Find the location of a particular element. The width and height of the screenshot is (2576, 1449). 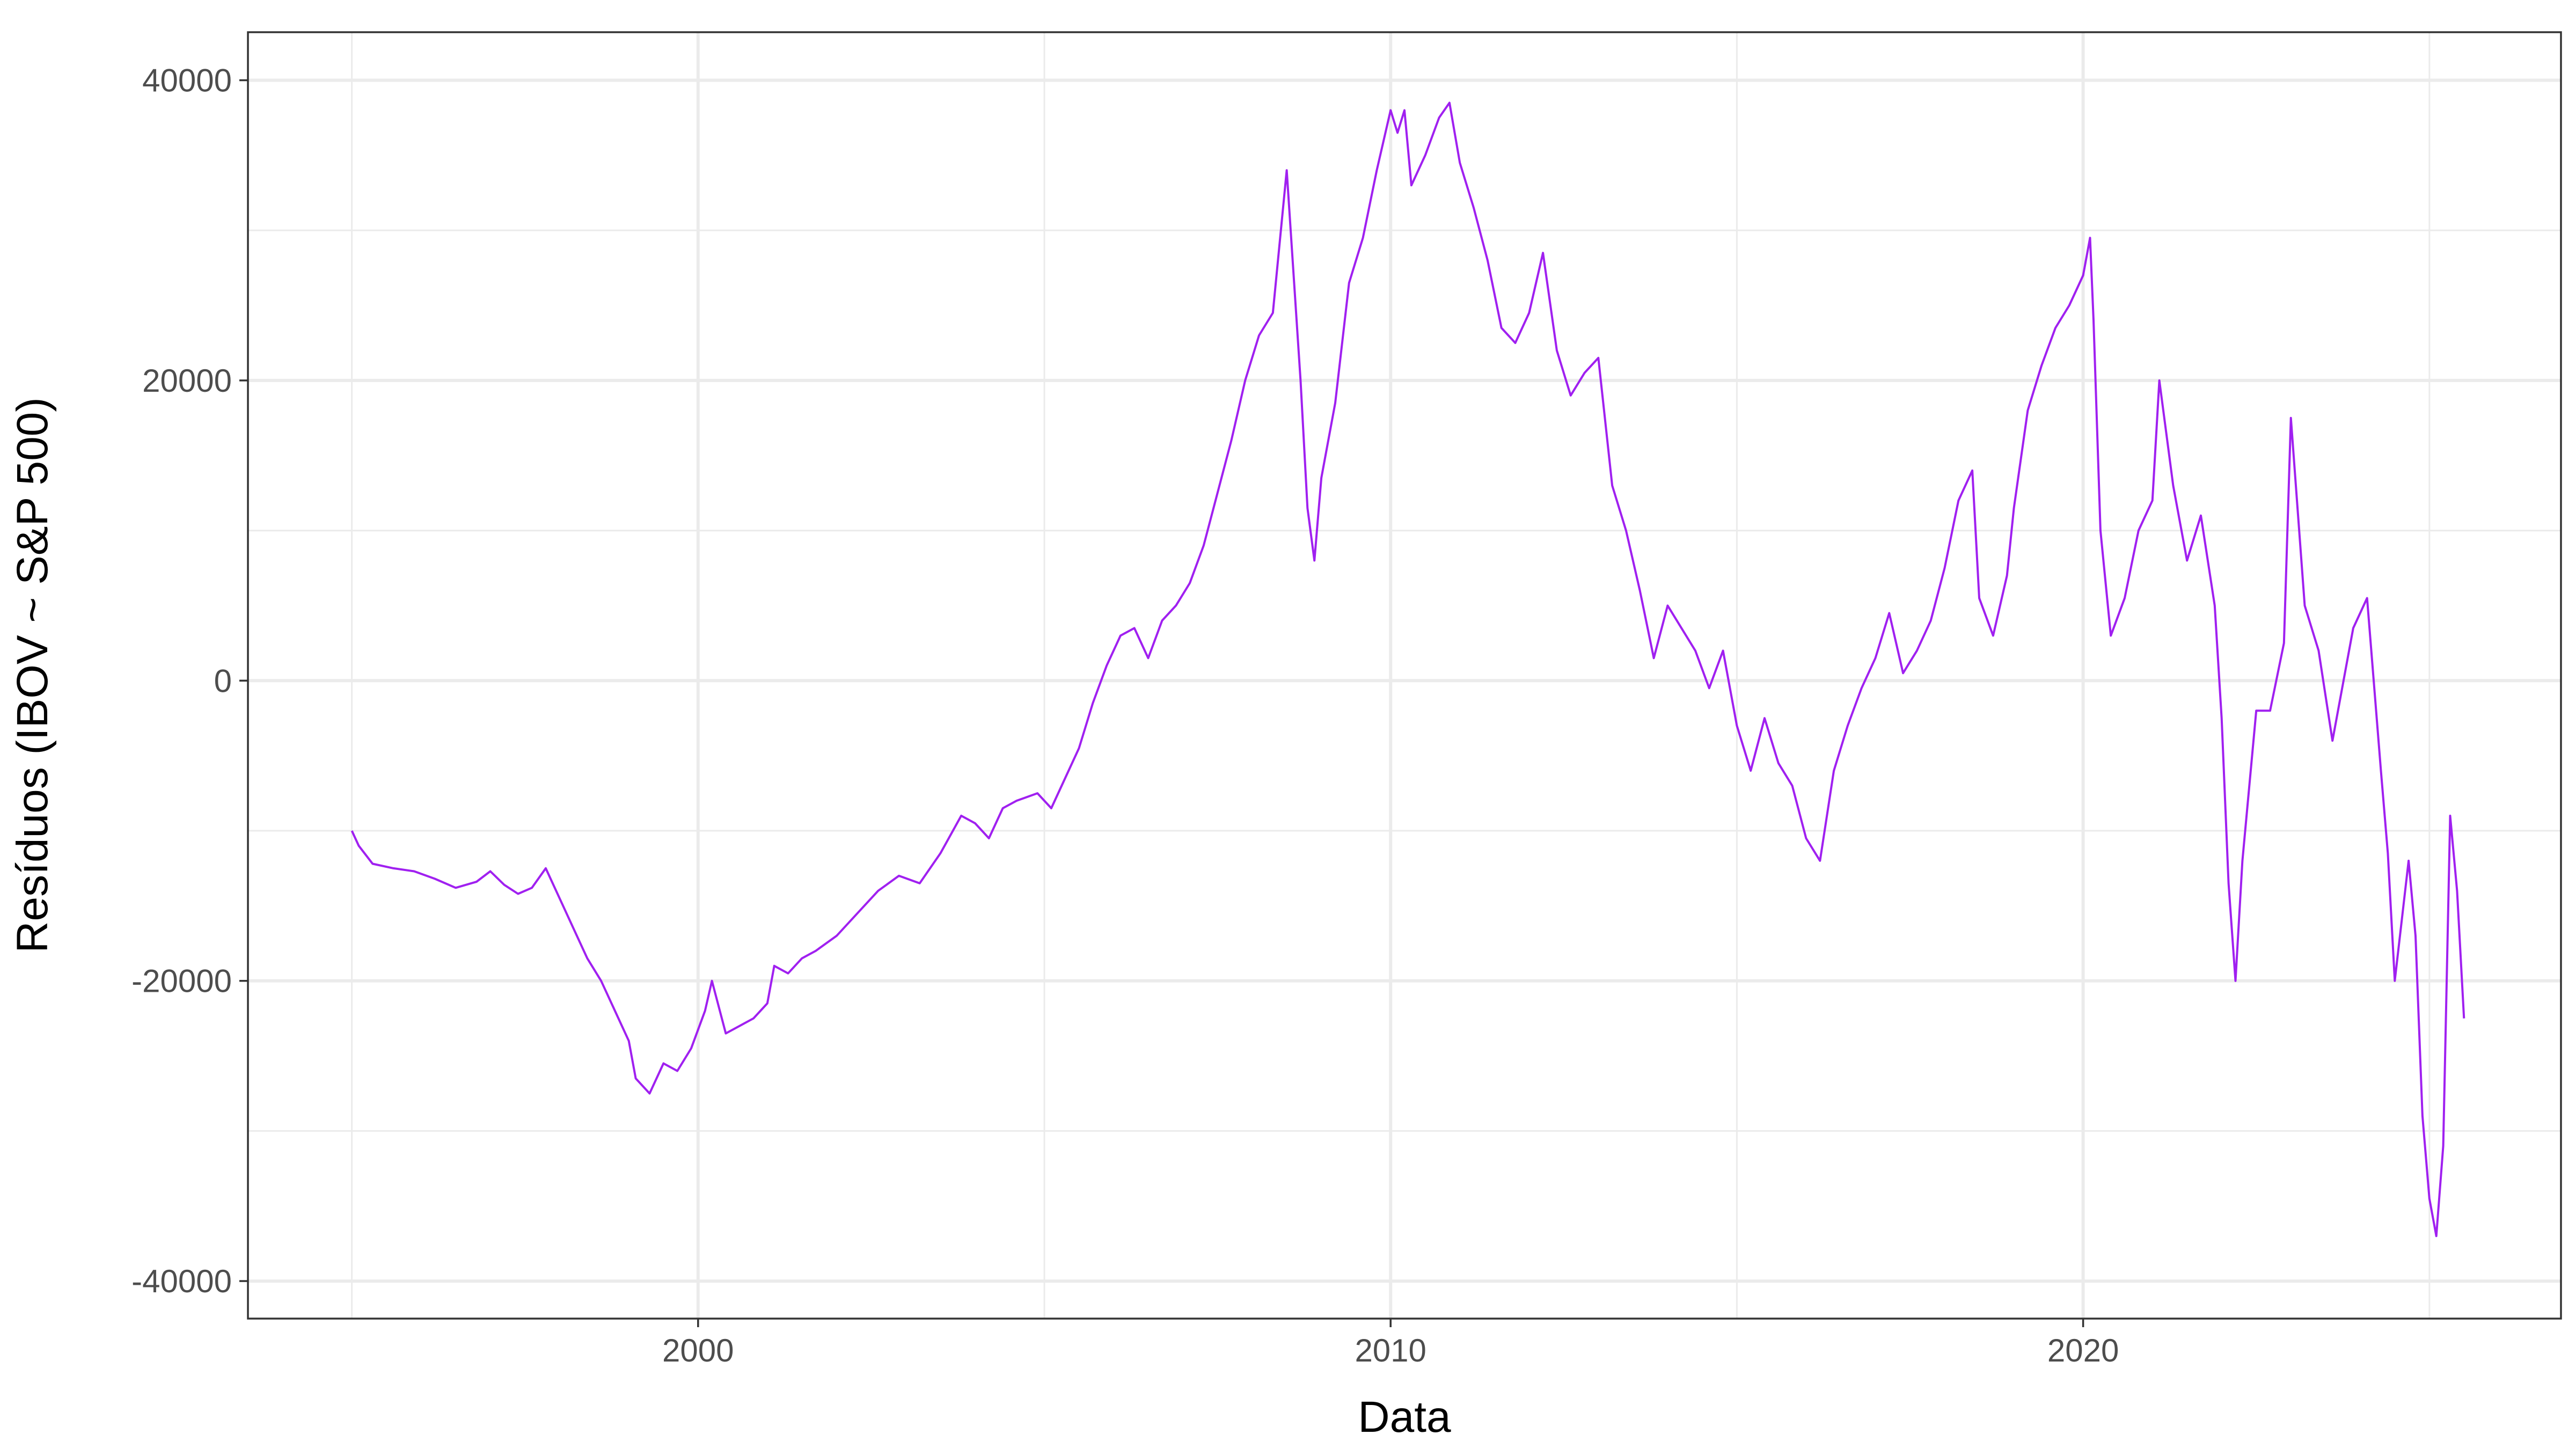

x-axis-title: Data is located at coordinates (1404, 1417).